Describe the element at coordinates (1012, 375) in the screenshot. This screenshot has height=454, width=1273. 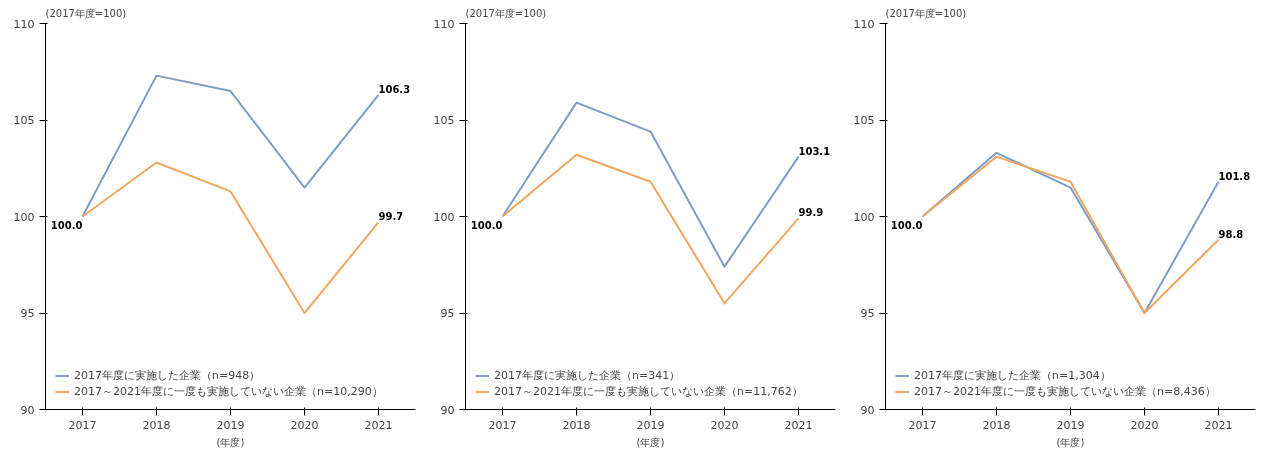
I see `legend-label: 2017年度に実施した企業（n=1,304）` at that location.